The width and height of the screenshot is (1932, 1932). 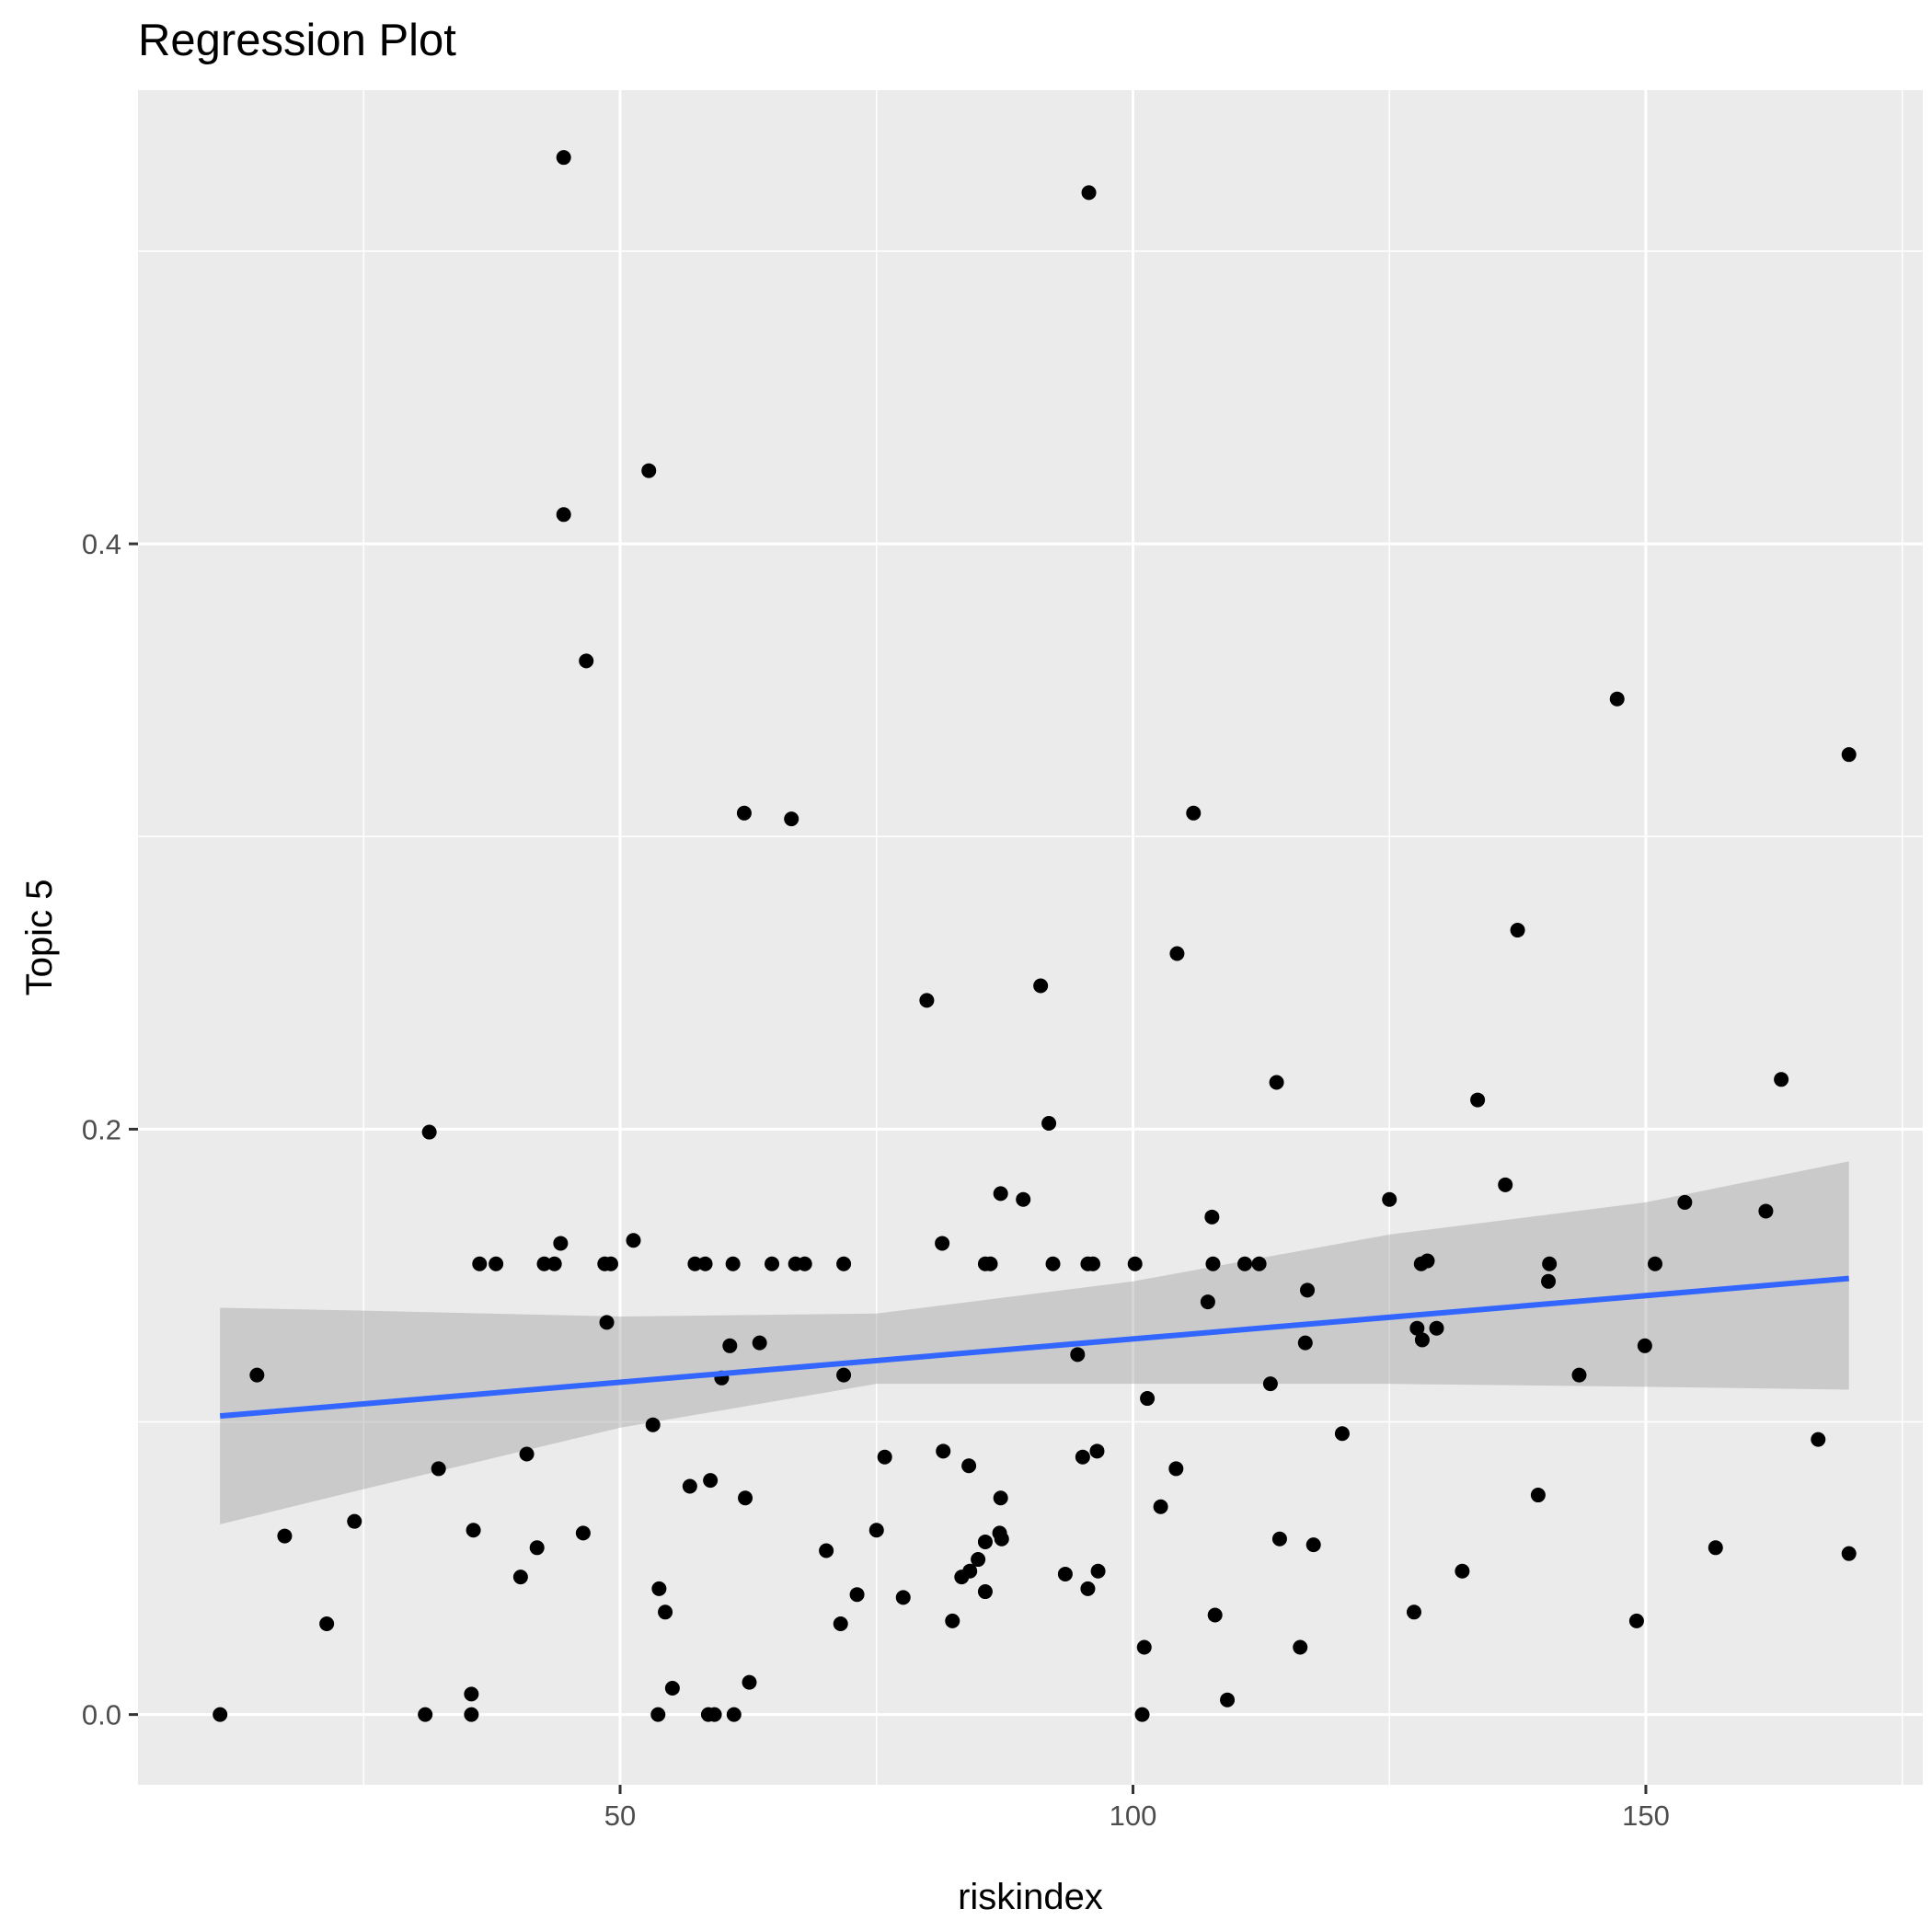 What do you see at coordinates (620, 1816) in the screenshot?
I see `x-tick-label: 50` at bounding box center [620, 1816].